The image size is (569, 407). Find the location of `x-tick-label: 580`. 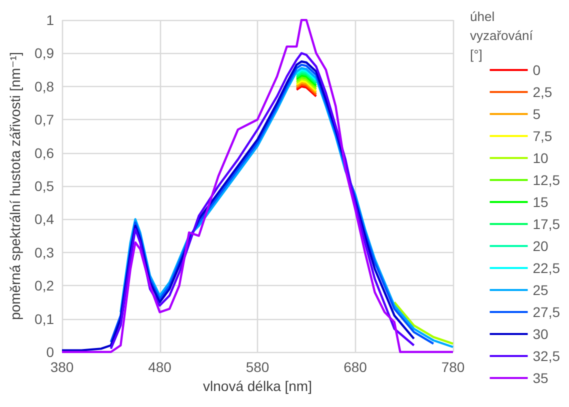

x-tick-label: 580 is located at coordinates (258, 367).